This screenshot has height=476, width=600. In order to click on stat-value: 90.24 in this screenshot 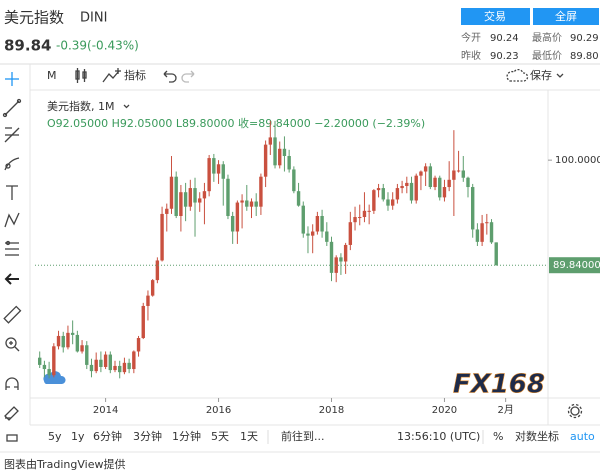, I will do `click(504, 38)`.